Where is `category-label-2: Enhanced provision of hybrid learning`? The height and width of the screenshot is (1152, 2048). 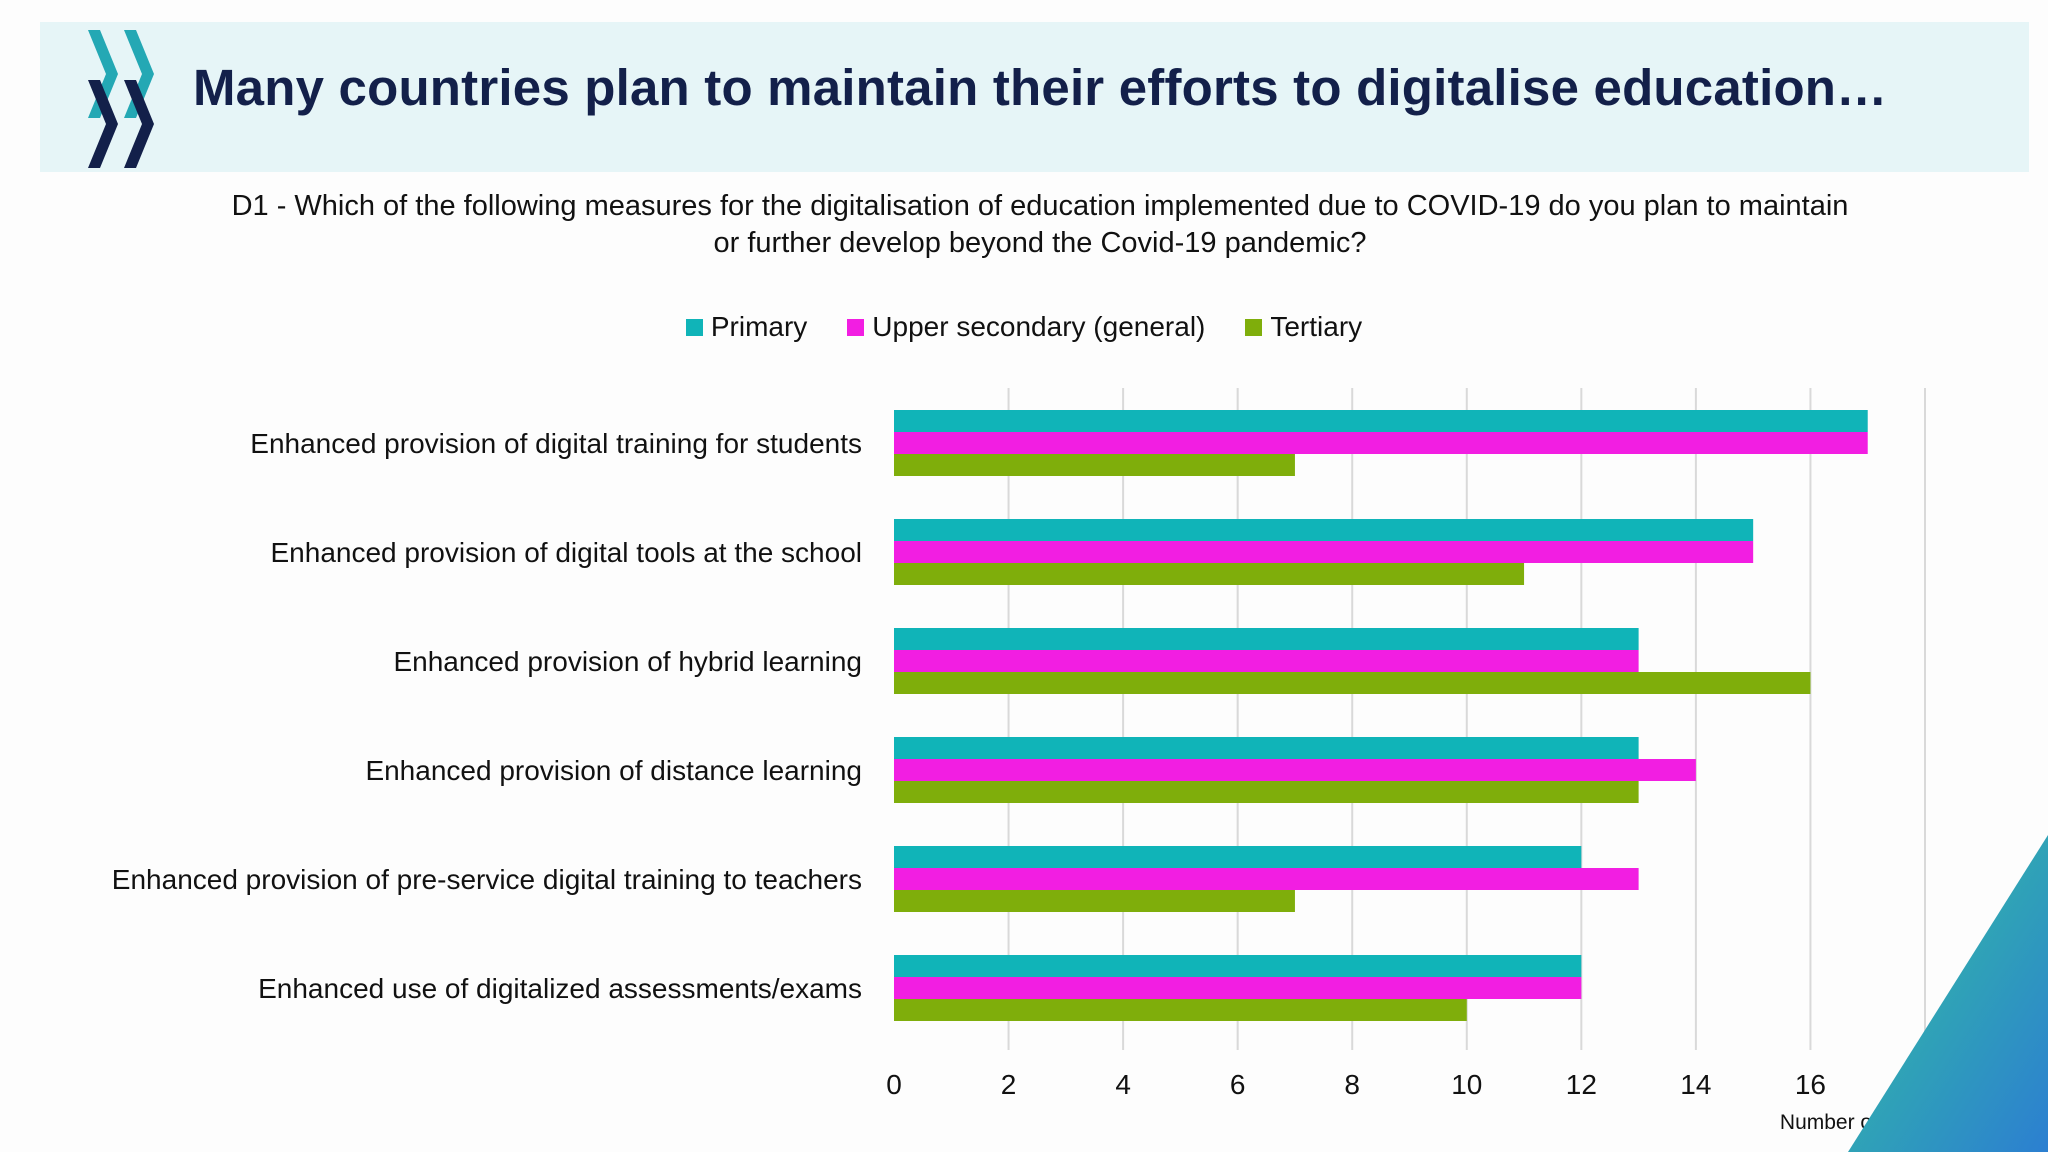 category-label-2: Enhanced provision of hybrid learning is located at coordinates (627, 661).